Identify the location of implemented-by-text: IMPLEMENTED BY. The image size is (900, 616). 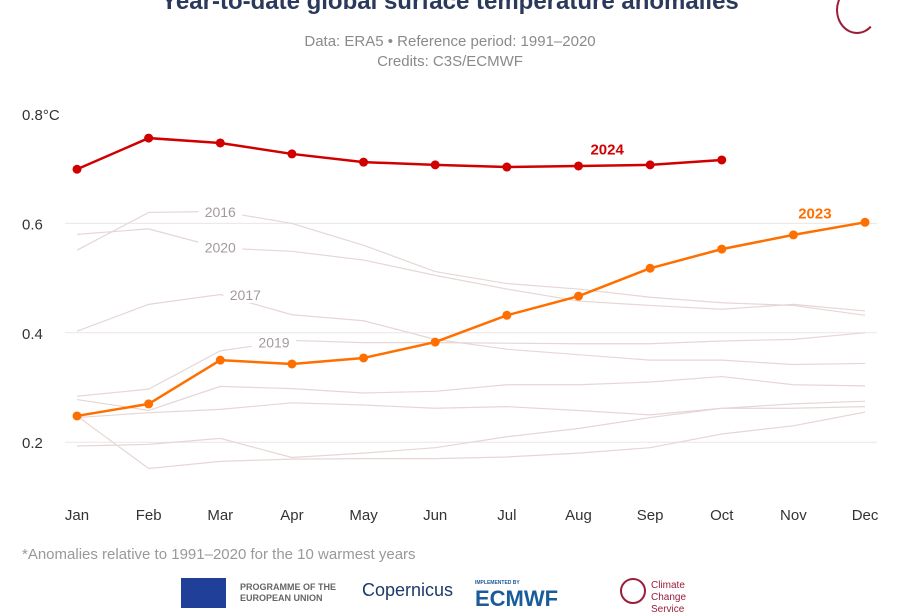
(497, 583).